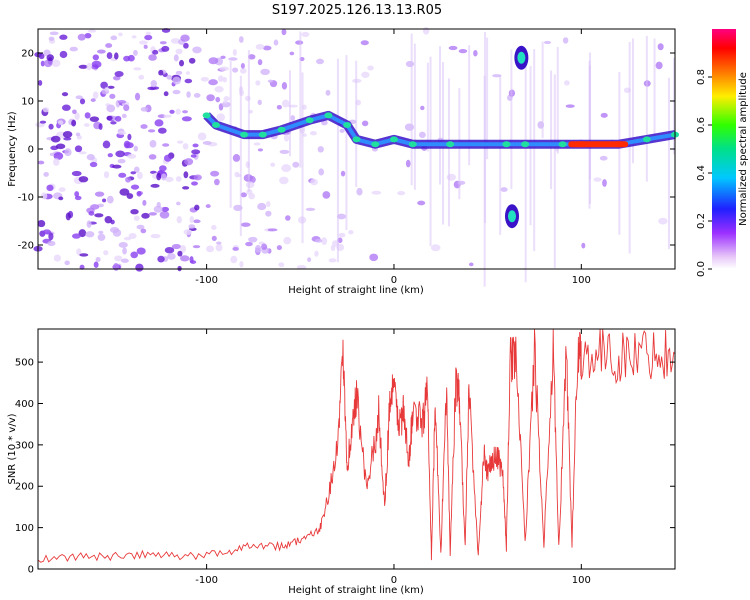 The image size is (750, 600). I want to click on y-tick-label: 200, so click(24, 487).